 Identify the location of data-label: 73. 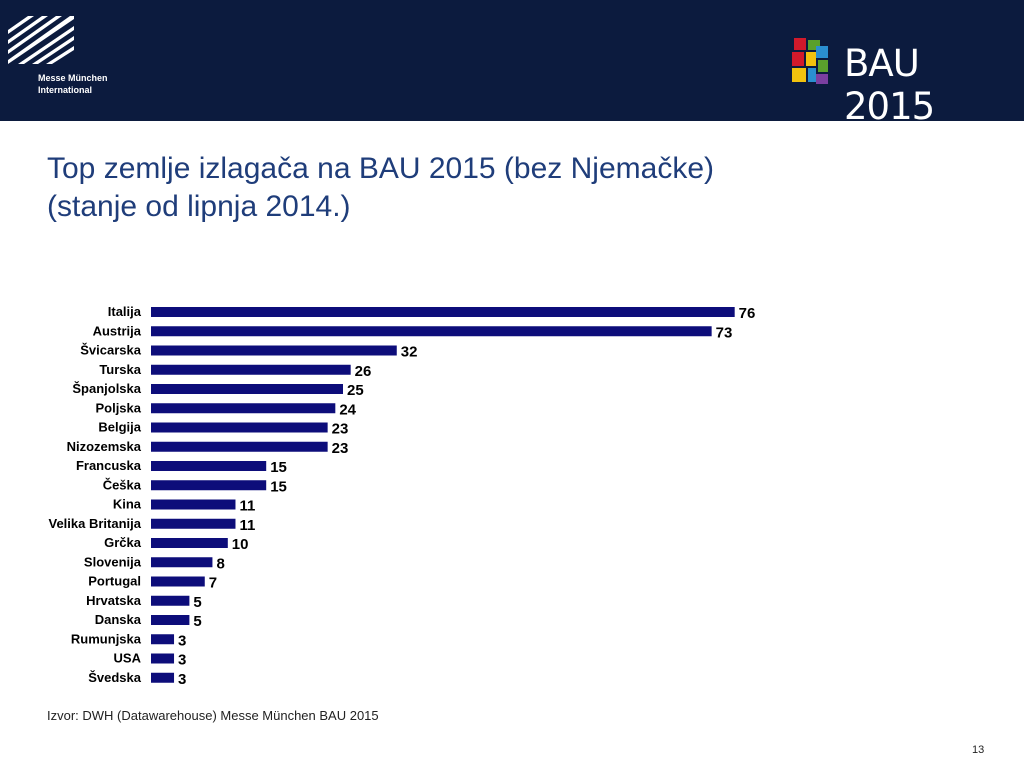
(724, 332).